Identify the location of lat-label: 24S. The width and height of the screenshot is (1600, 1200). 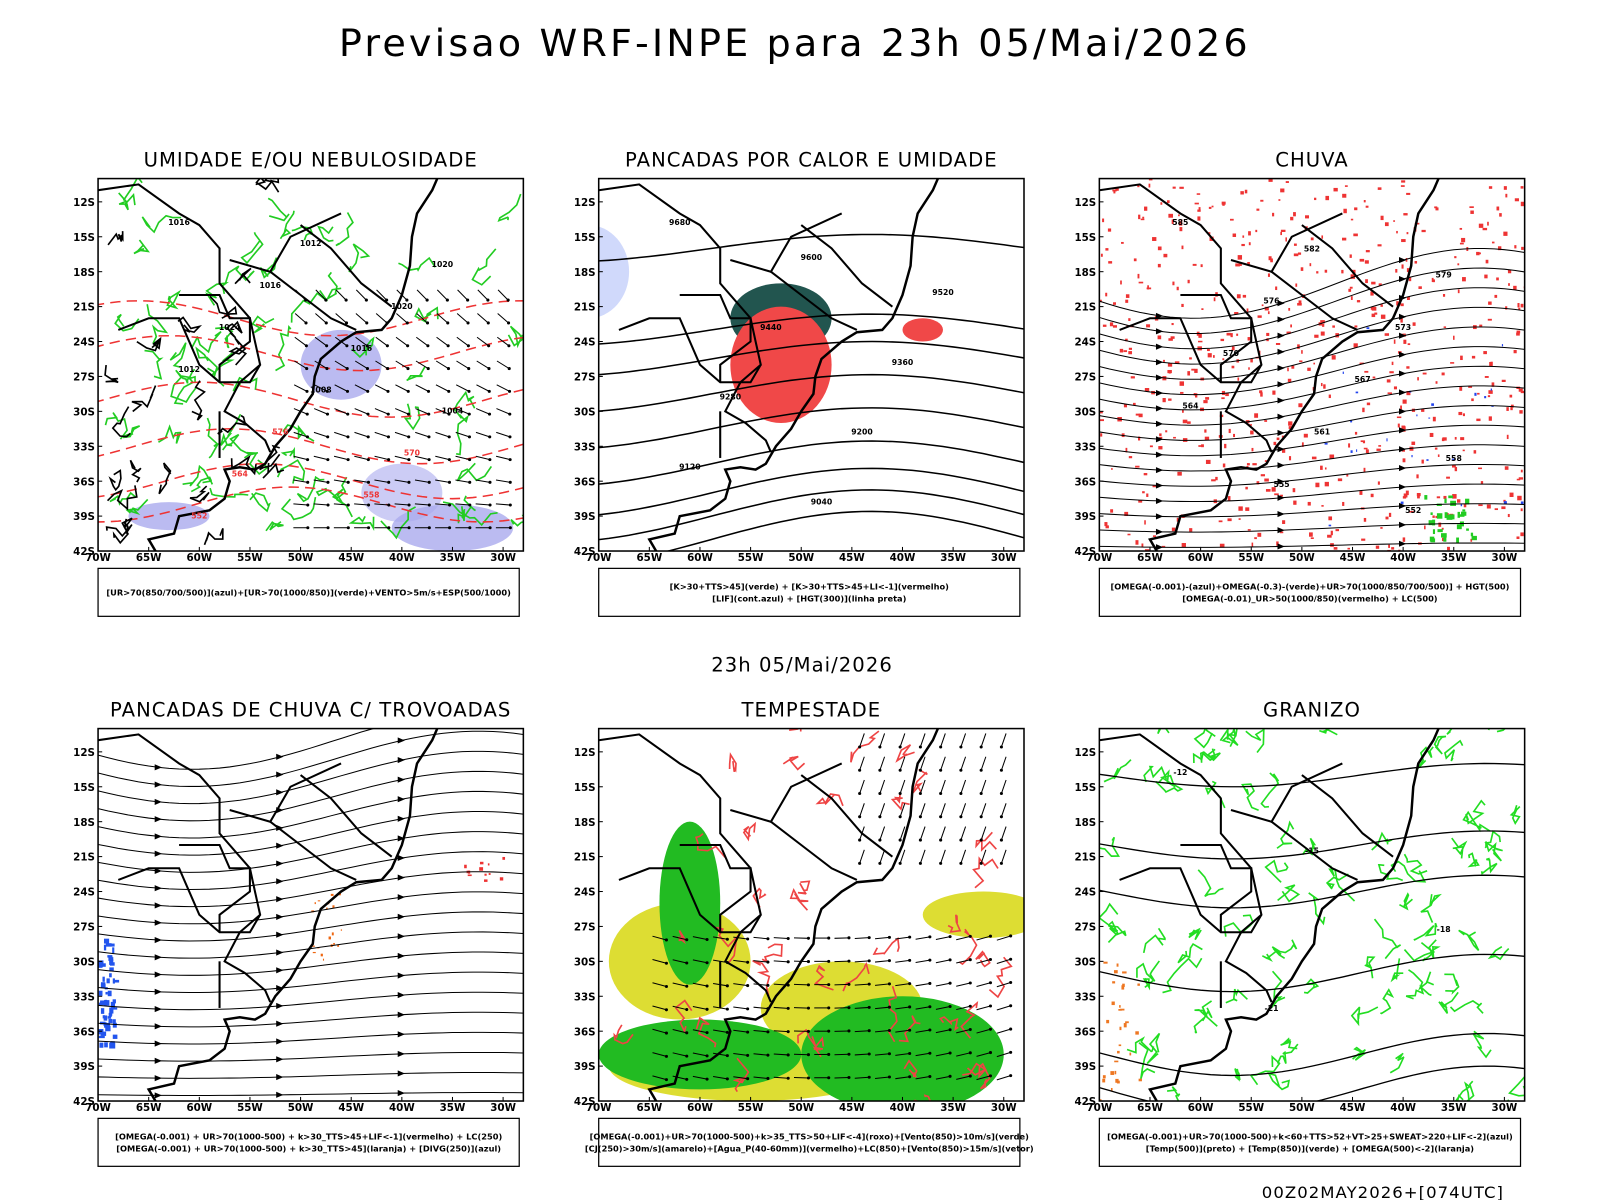
(585, 893).